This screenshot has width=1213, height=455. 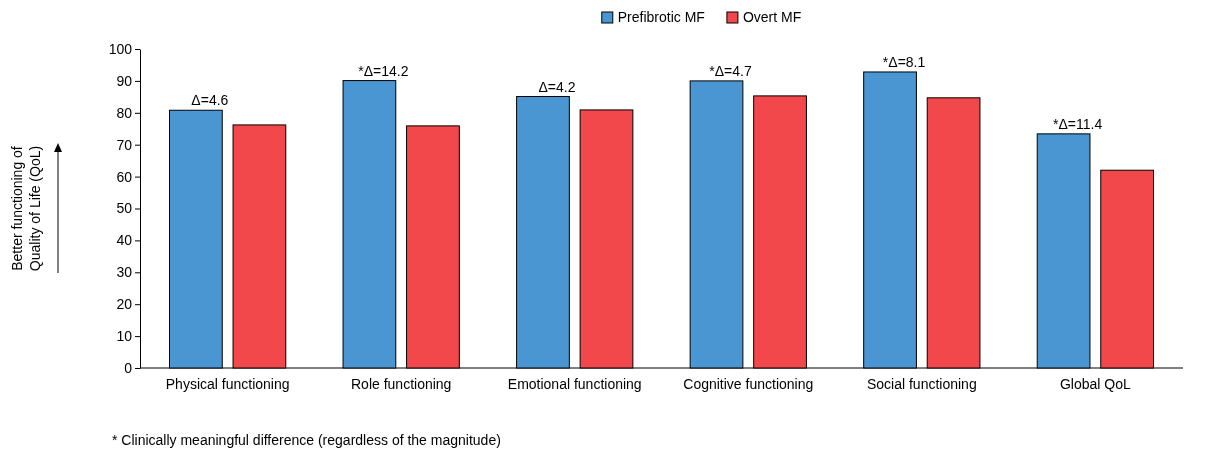 I want to click on x-tick-label: Cognitive functioning, so click(x=748, y=384).